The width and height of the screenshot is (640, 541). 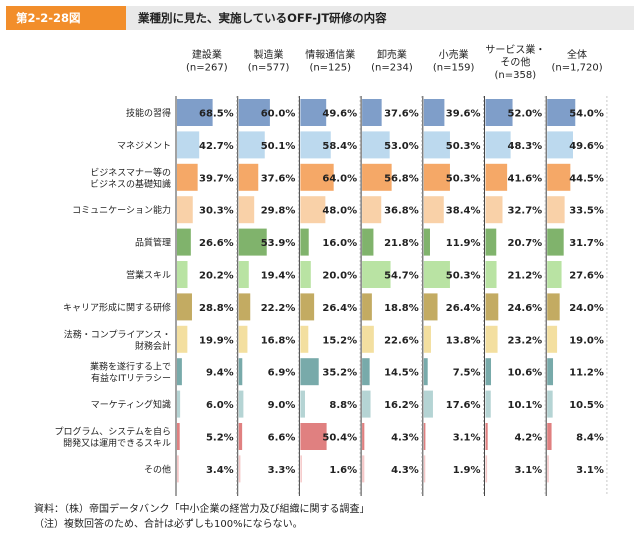 What do you see at coordinates (282, 373) in the screenshot?
I see `value-label: 6.9%` at bounding box center [282, 373].